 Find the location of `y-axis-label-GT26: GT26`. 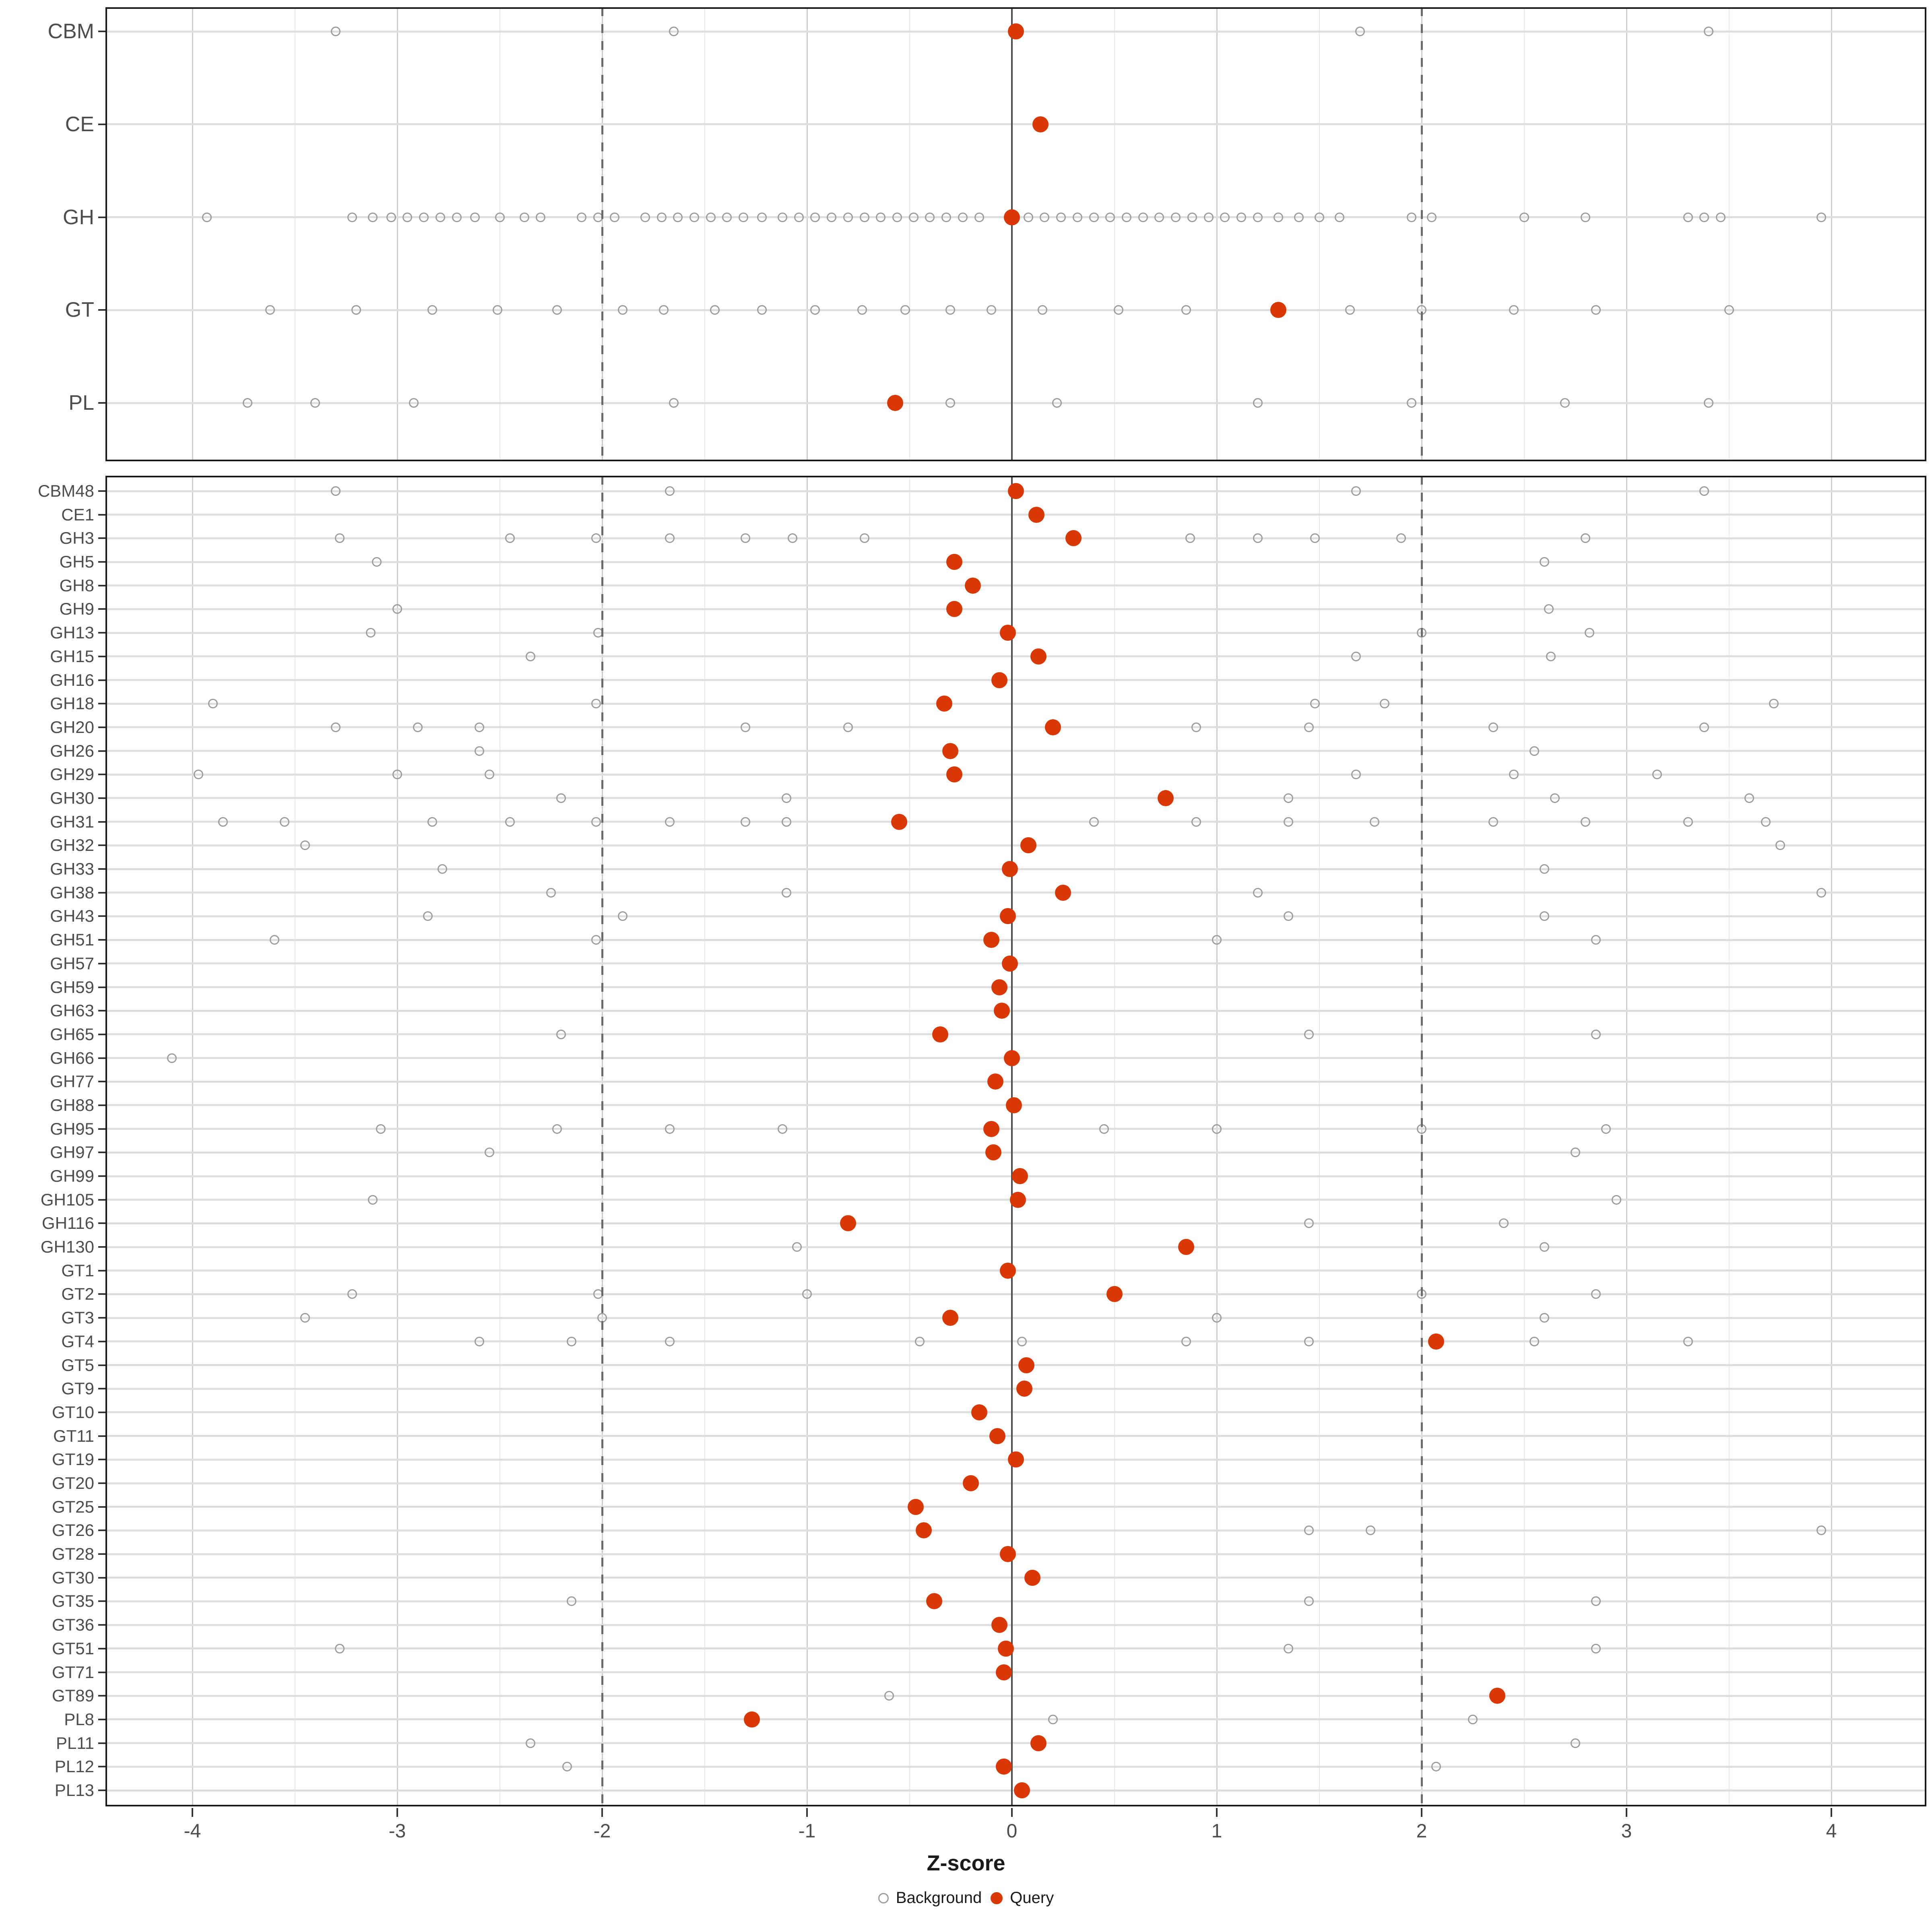

y-axis-label-GT26: GT26 is located at coordinates (73, 1530).